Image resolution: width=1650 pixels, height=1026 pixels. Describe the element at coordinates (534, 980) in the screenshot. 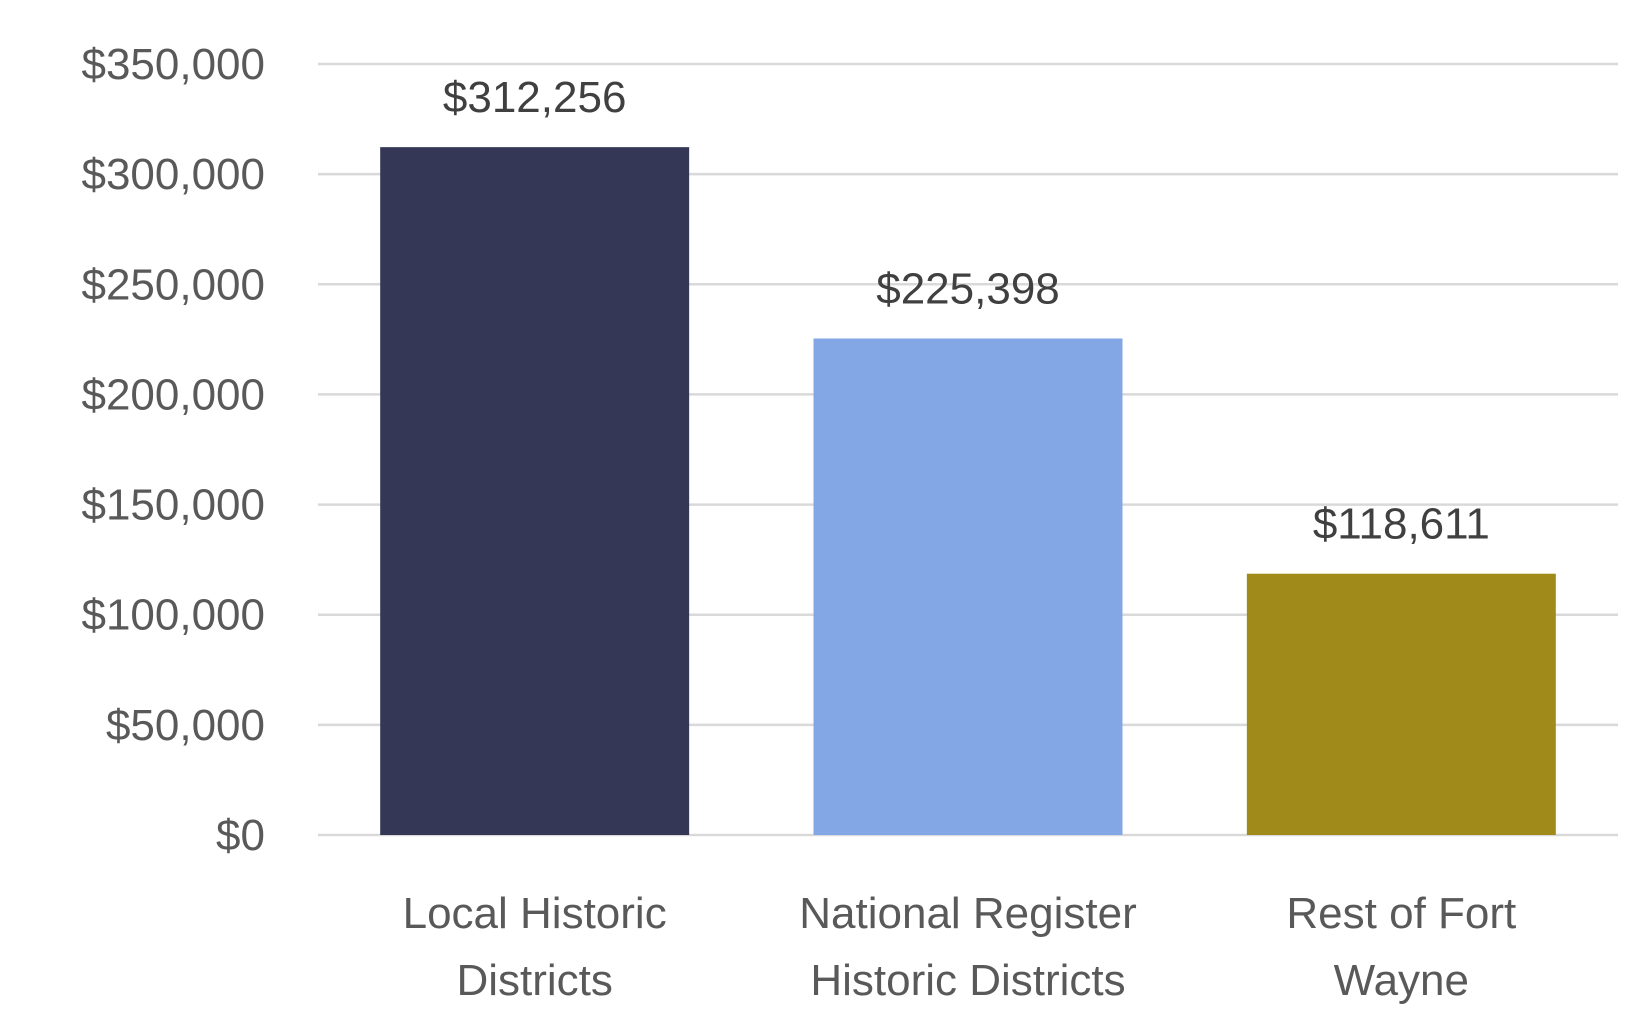

I see `x-category-label: Districts` at that location.